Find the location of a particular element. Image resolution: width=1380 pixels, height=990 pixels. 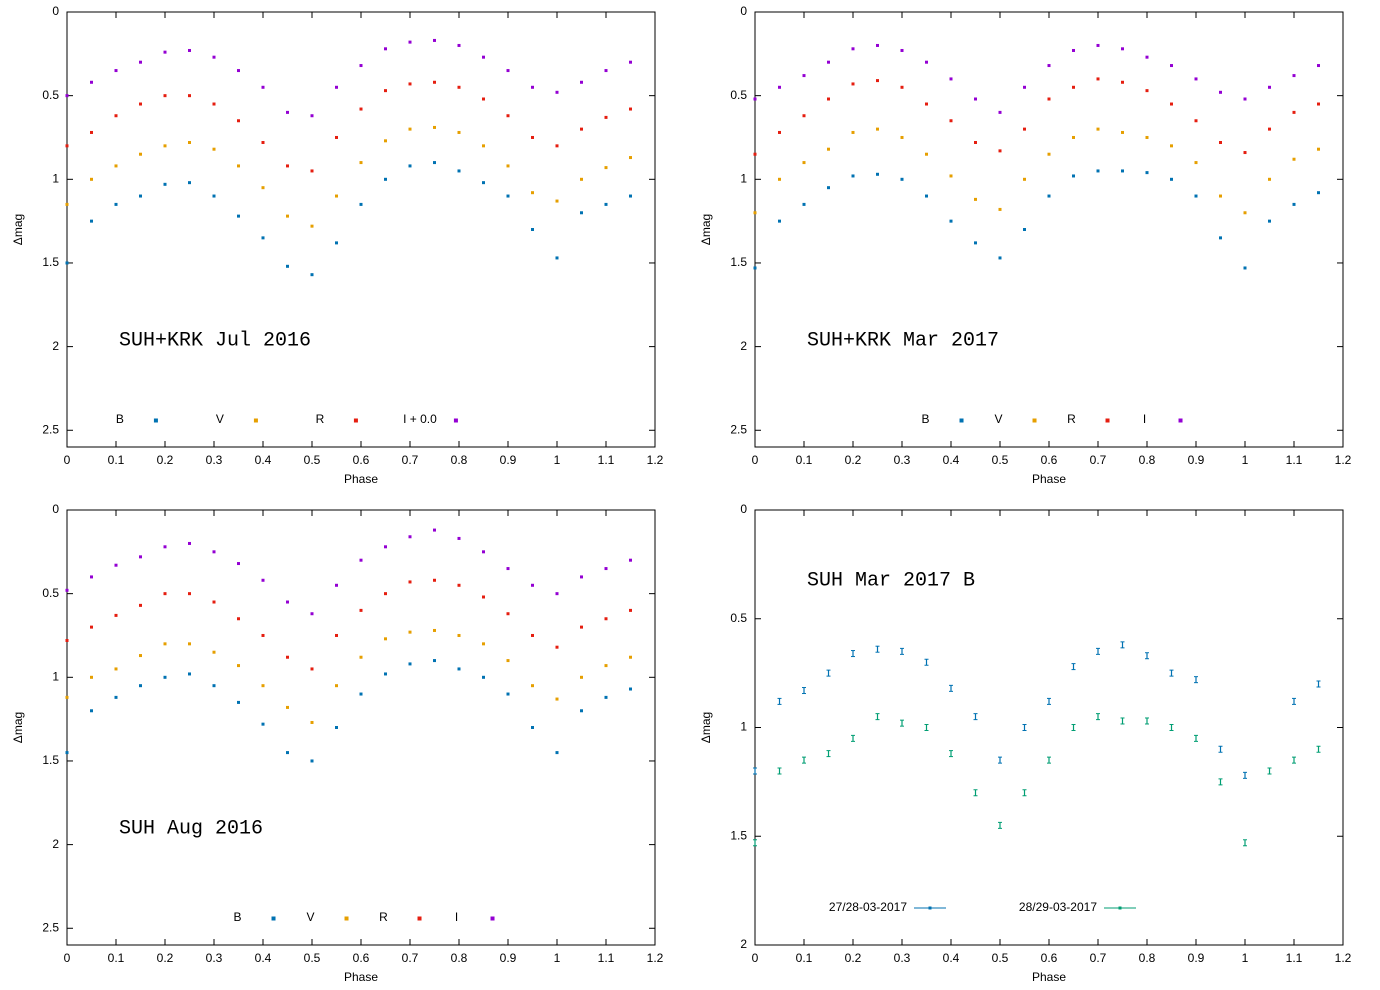

x-tick-label: 1.2 is located at coordinates (1343, 460).